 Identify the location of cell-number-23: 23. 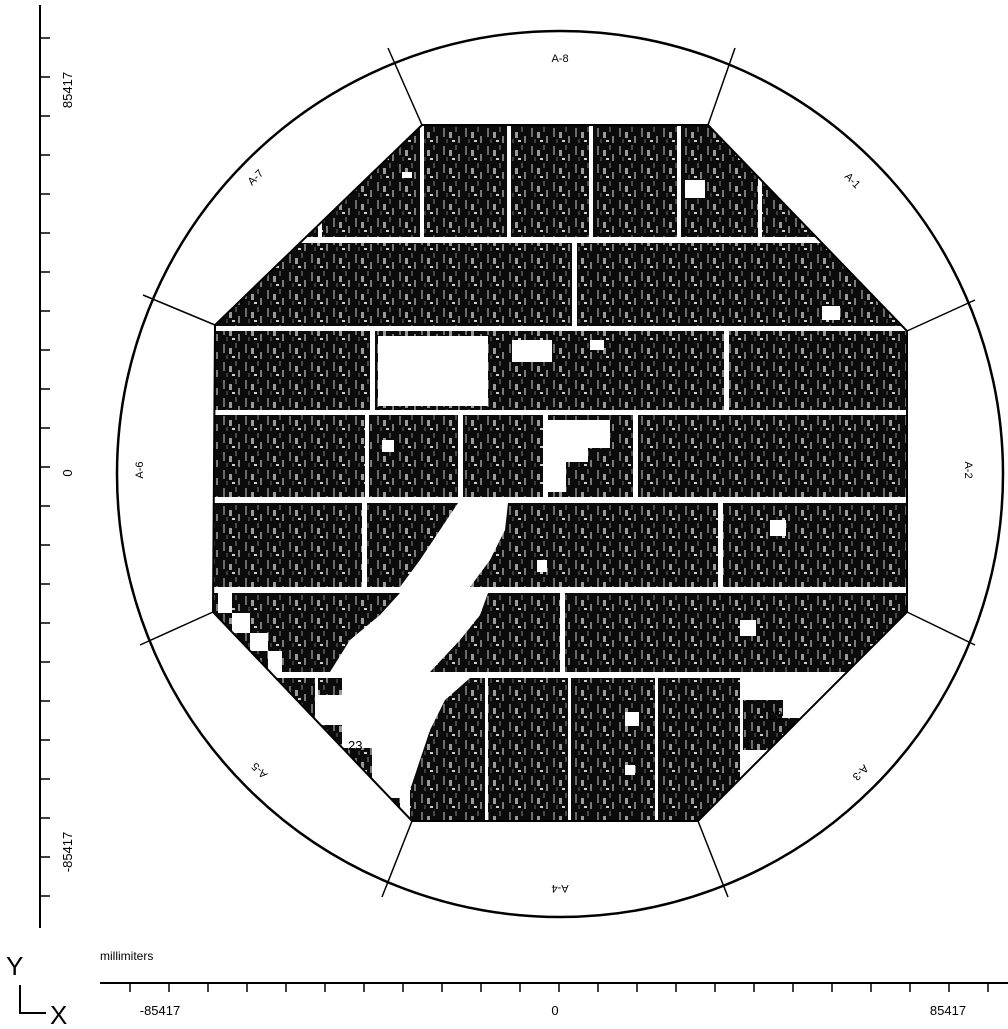
(355, 745).